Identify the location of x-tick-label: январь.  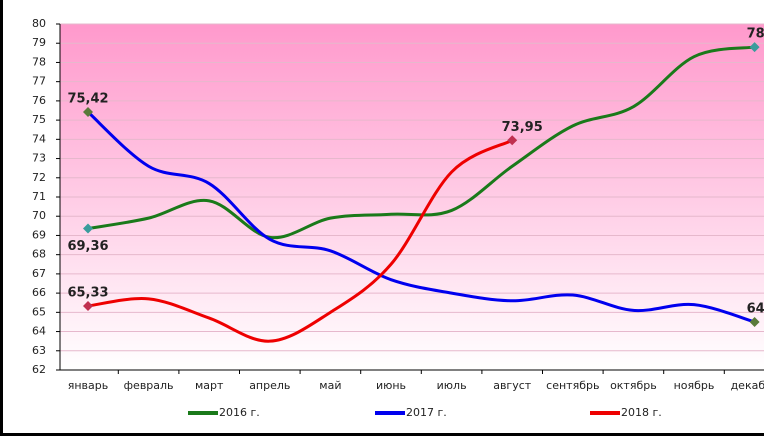
(88, 385).